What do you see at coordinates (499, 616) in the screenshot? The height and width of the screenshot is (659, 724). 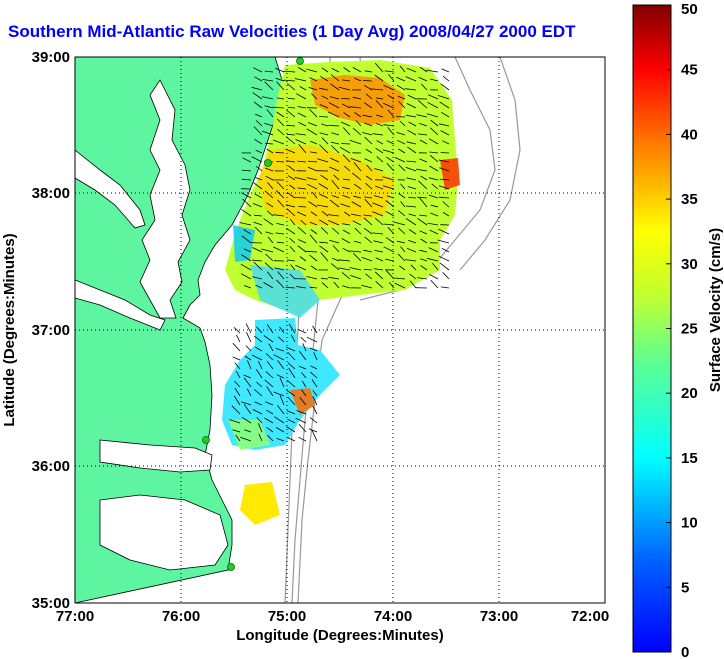 I see `x-tick-label: 73:00` at bounding box center [499, 616].